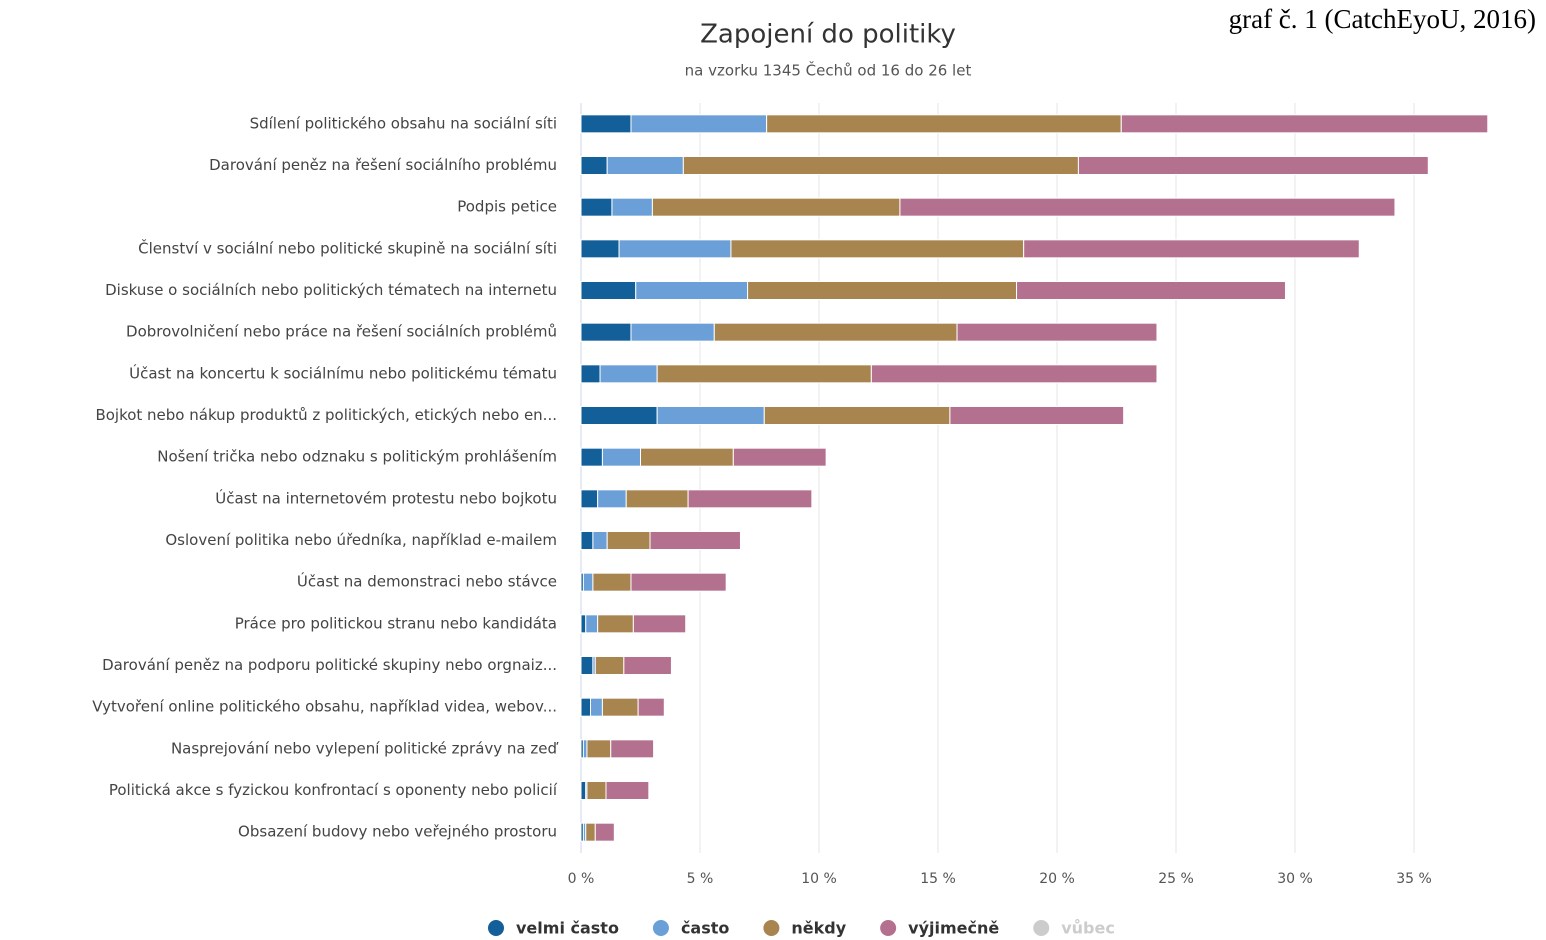 The image size is (1546, 940). I want to click on legend-label: výjimečně, so click(953, 928).